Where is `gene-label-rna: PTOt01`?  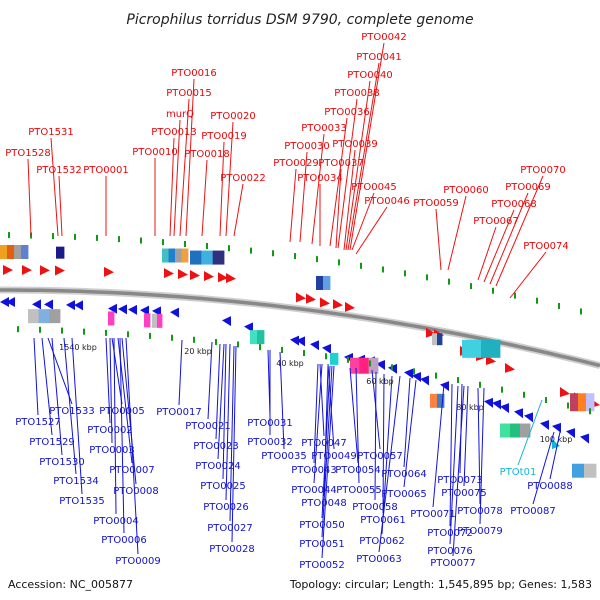
gene-label-rna: PTOt01 is located at coordinates (518, 472).